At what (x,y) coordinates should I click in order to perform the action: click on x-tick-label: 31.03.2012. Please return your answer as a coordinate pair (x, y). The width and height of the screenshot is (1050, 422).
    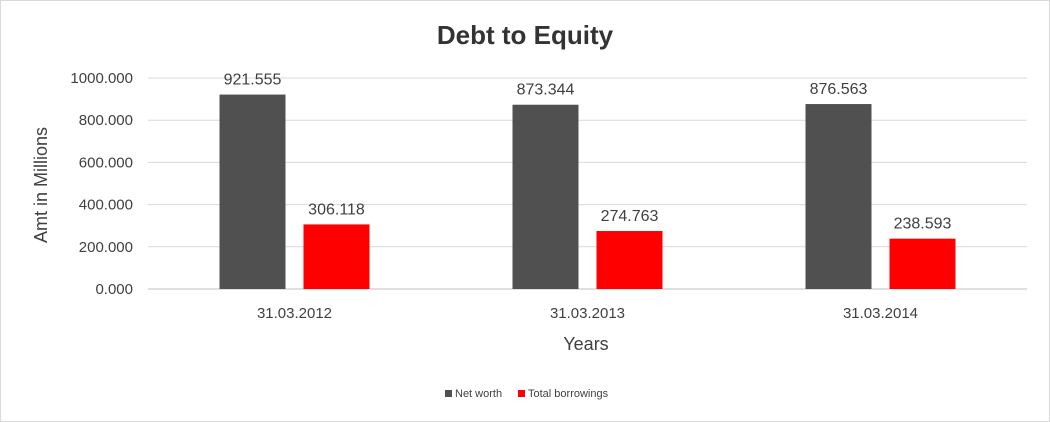
    Looking at the image, I should click on (294, 313).